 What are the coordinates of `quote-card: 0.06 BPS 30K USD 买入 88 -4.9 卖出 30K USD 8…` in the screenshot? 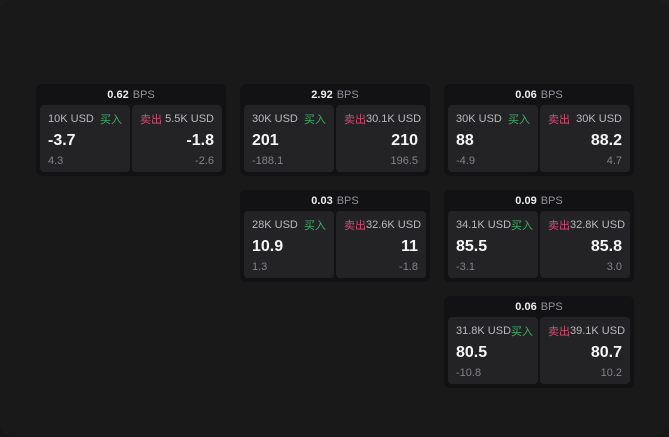 It's located at (539, 130).